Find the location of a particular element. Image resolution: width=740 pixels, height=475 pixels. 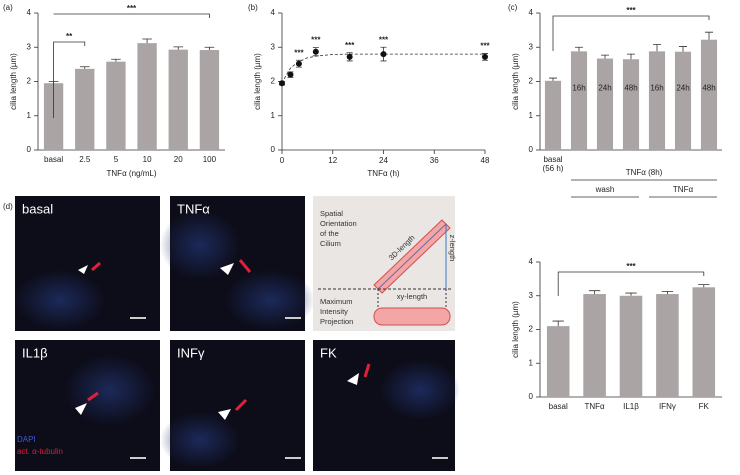

micrograph: basal is located at coordinates (87, 263).